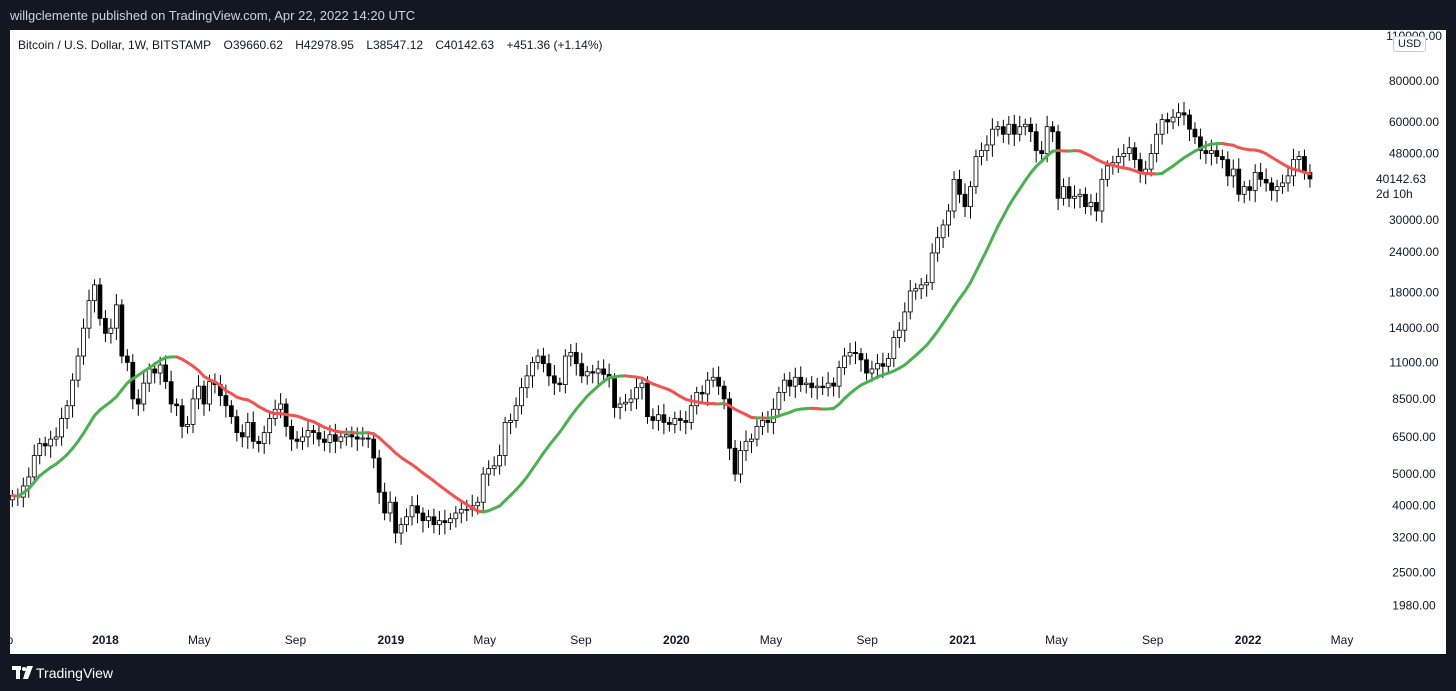 The image size is (1456, 691). Describe the element at coordinates (1414, 537) in the screenshot. I see `price-tick-label: 3200.00` at that location.